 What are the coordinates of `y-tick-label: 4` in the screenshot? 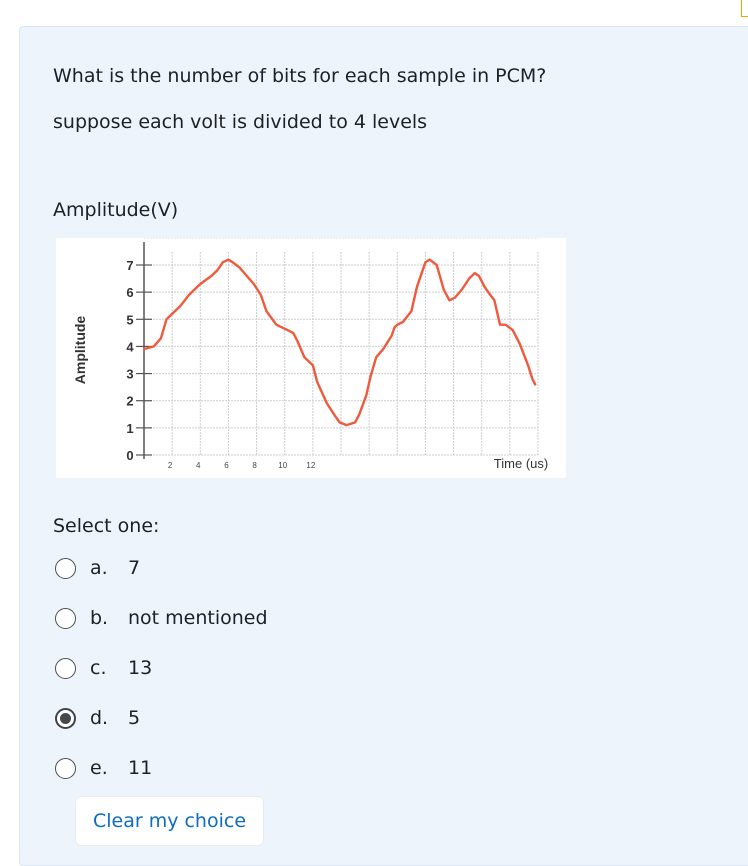 It's located at (130, 346).